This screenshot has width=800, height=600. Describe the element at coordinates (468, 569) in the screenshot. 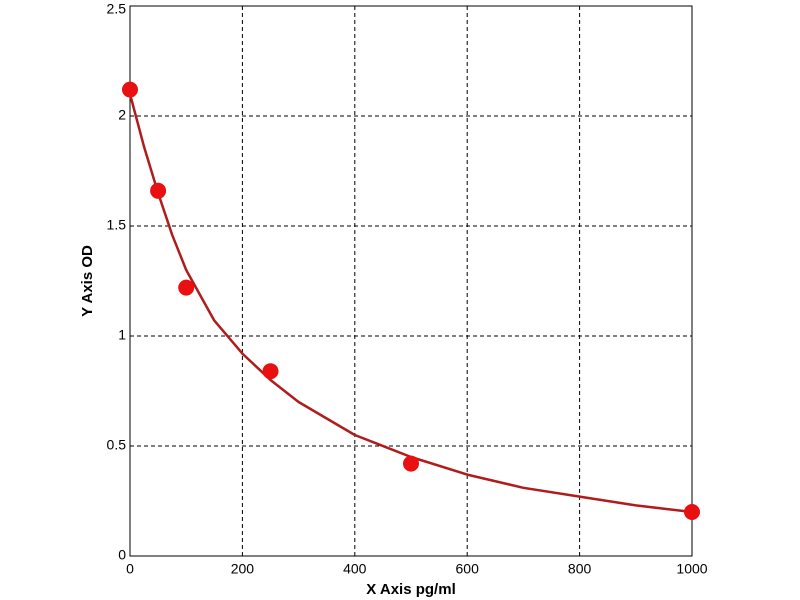

I see `x-tick-label: 600` at that location.